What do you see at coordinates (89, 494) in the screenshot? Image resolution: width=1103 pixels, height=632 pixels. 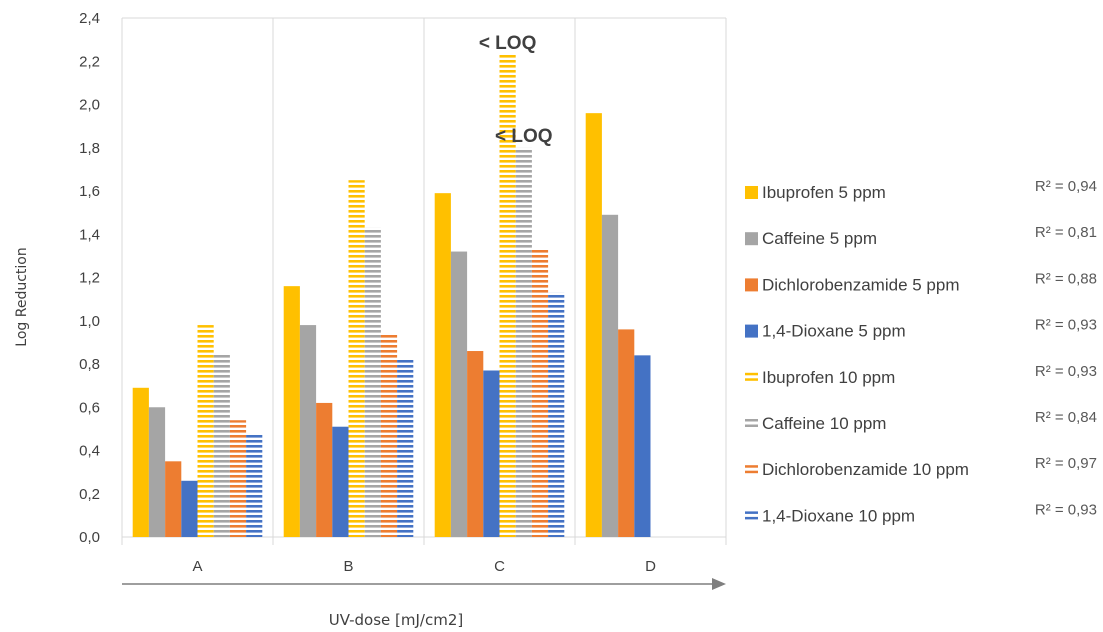 I see `y-tick-label: 0,2` at bounding box center [89, 494].